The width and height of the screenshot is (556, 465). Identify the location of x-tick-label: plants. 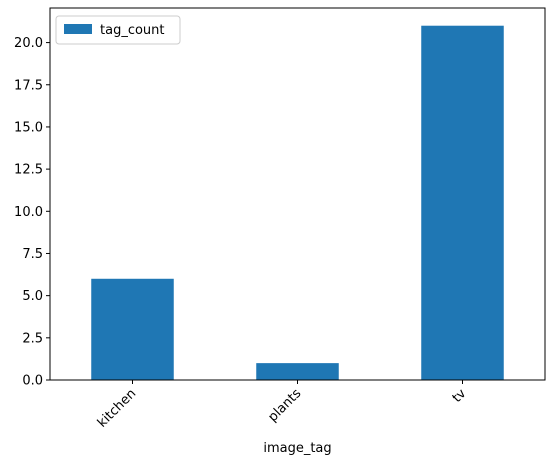
(284, 405).